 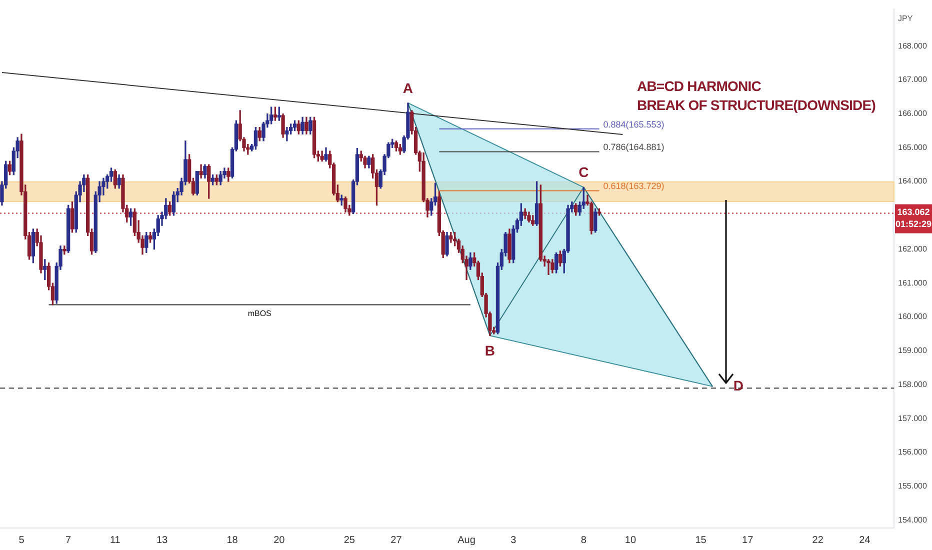 I want to click on x-tick-label: Aug, so click(x=467, y=540).